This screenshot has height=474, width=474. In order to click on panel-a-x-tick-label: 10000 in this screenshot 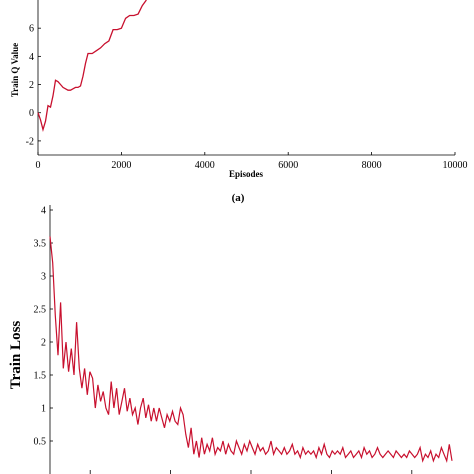, I will do `click(455, 165)`.